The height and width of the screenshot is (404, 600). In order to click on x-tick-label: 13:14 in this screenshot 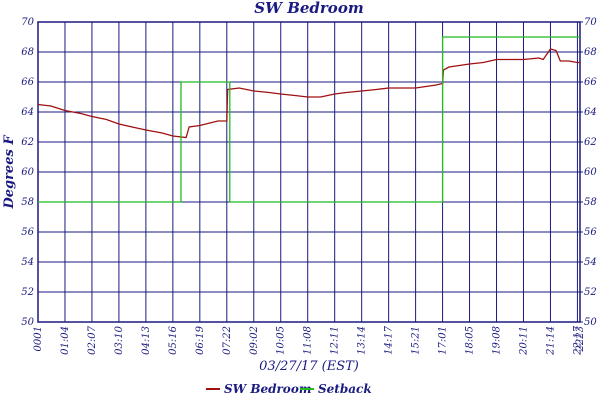, I will do `click(362, 340)`.